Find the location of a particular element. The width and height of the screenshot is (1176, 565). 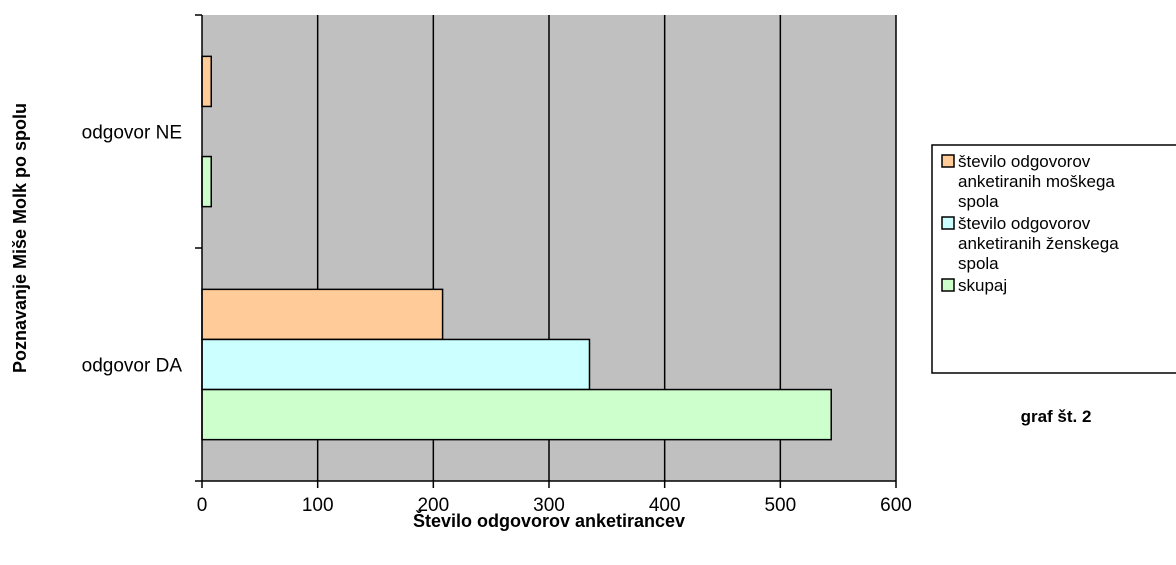

x-tick-label: 300 is located at coordinates (549, 505).